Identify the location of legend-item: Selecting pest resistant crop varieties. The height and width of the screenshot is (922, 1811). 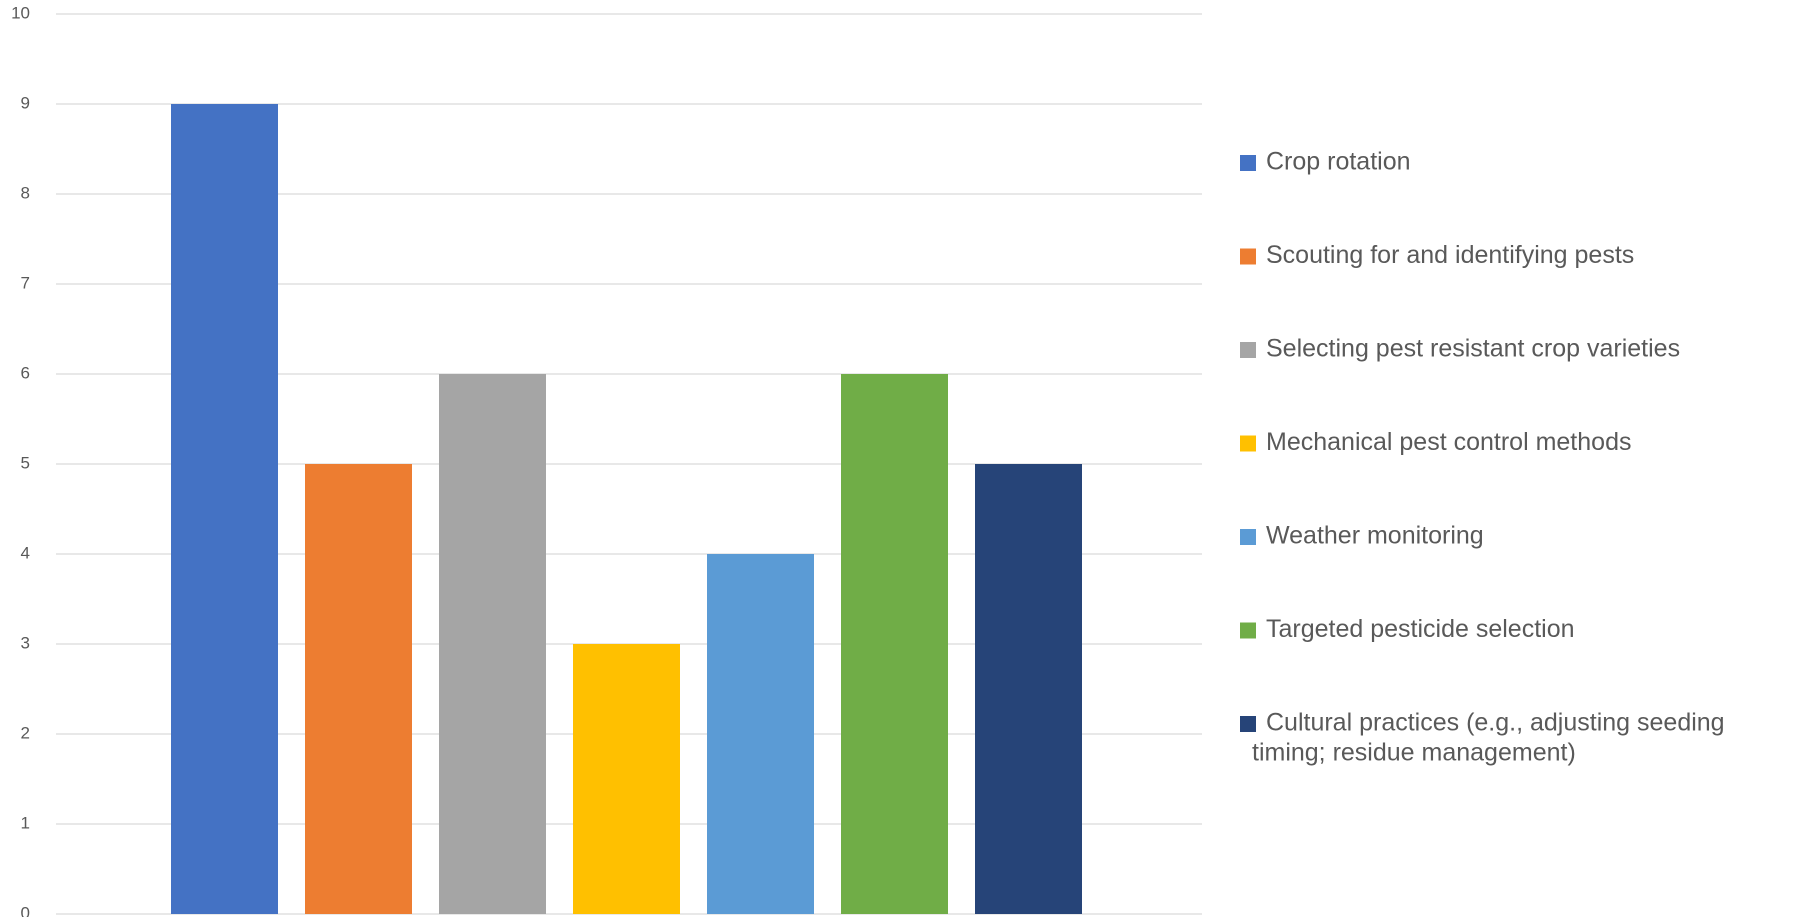
(1460, 349).